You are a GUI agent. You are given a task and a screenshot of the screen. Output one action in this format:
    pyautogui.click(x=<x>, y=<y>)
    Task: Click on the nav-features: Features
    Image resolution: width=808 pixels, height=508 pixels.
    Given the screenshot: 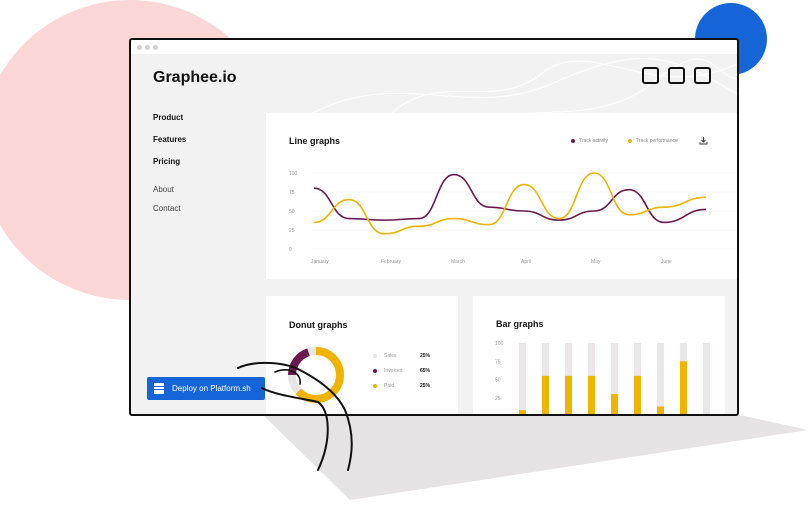 What is the action you would take?
    pyautogui.click(x=170, y=139)
    